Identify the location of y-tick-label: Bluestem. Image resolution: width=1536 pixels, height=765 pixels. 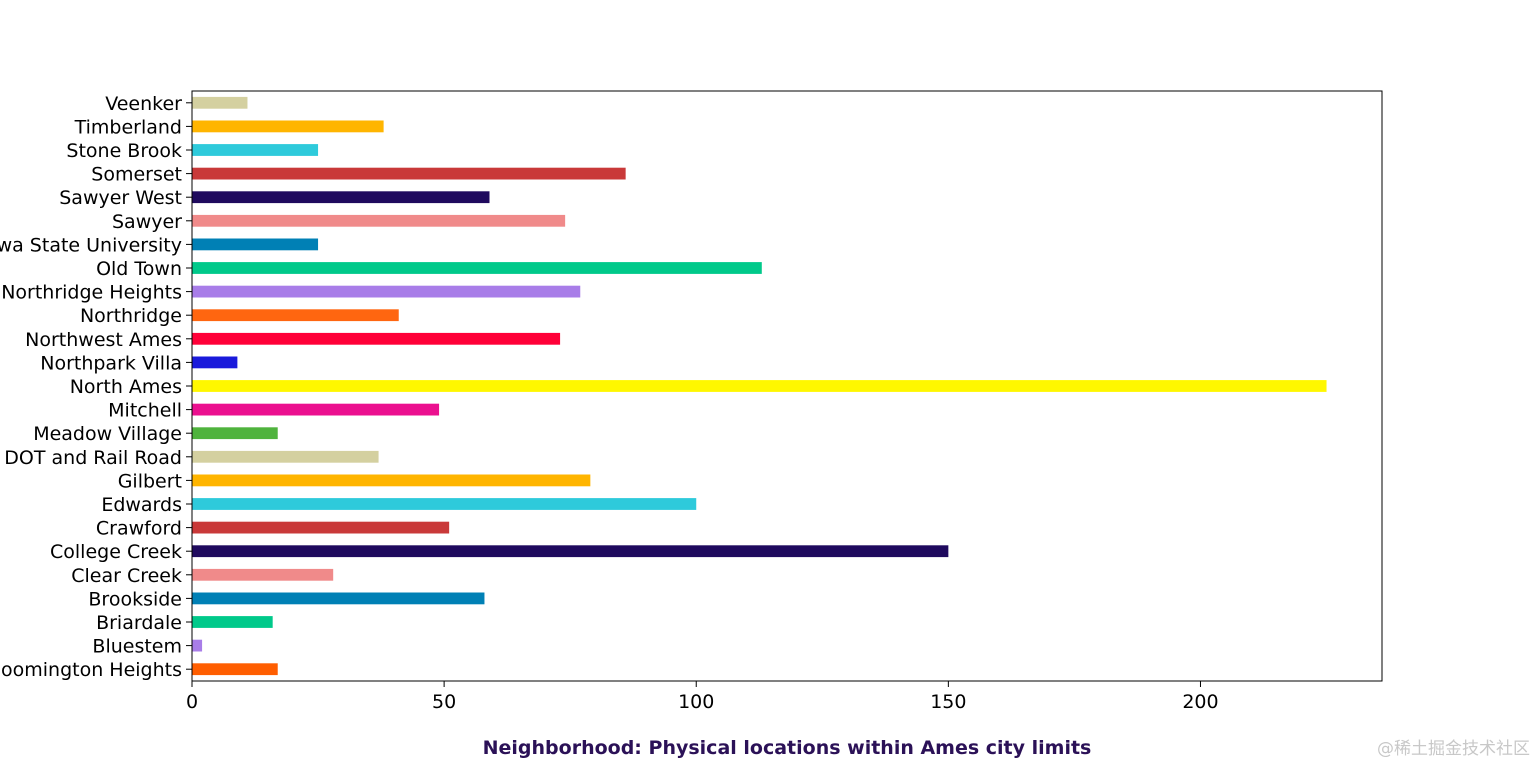
(137, 647).